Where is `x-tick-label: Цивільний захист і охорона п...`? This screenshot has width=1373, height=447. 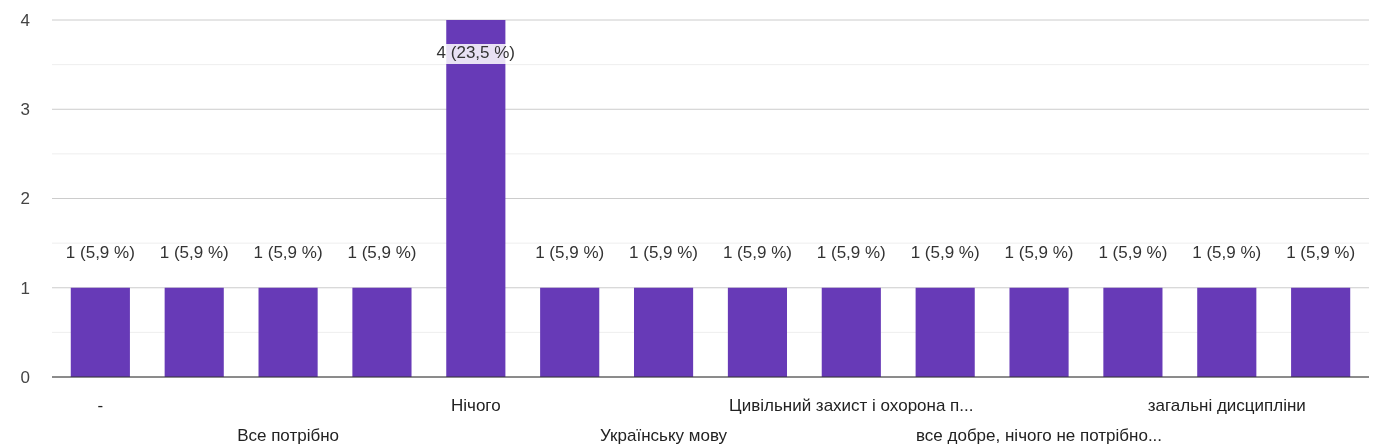 x-tick-label: Цивільний захист і охорона п... is located at coordinates (851, 405).